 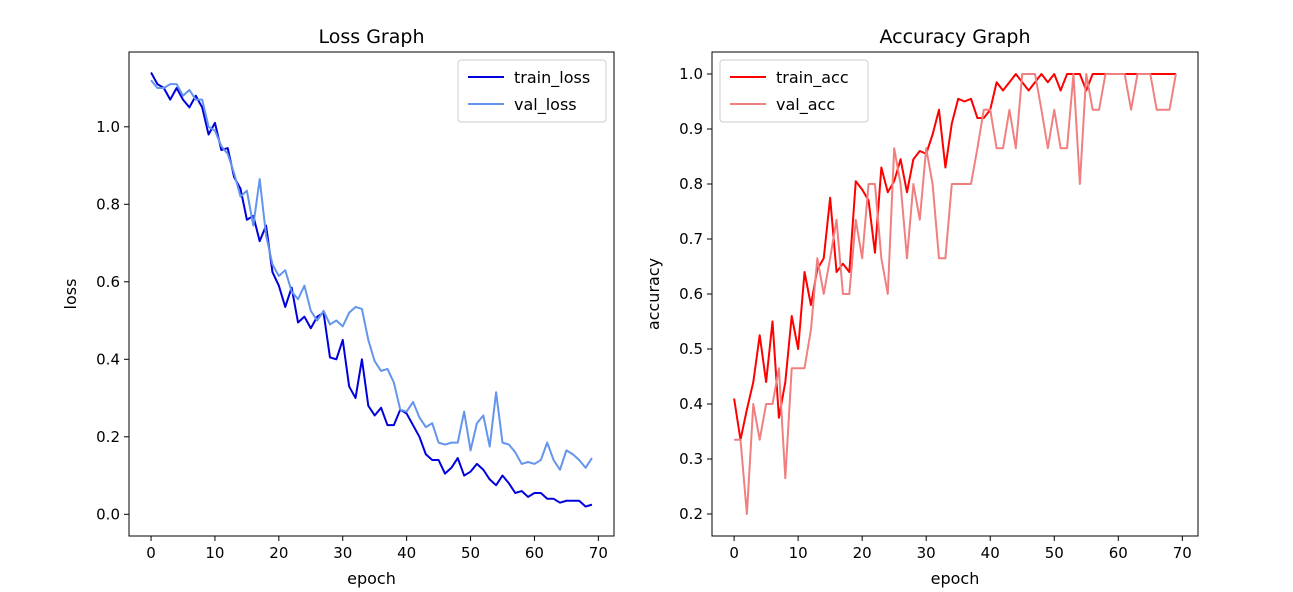 I want to click on loss-chart-xtick-label: 40, so click(x=406, y=553).